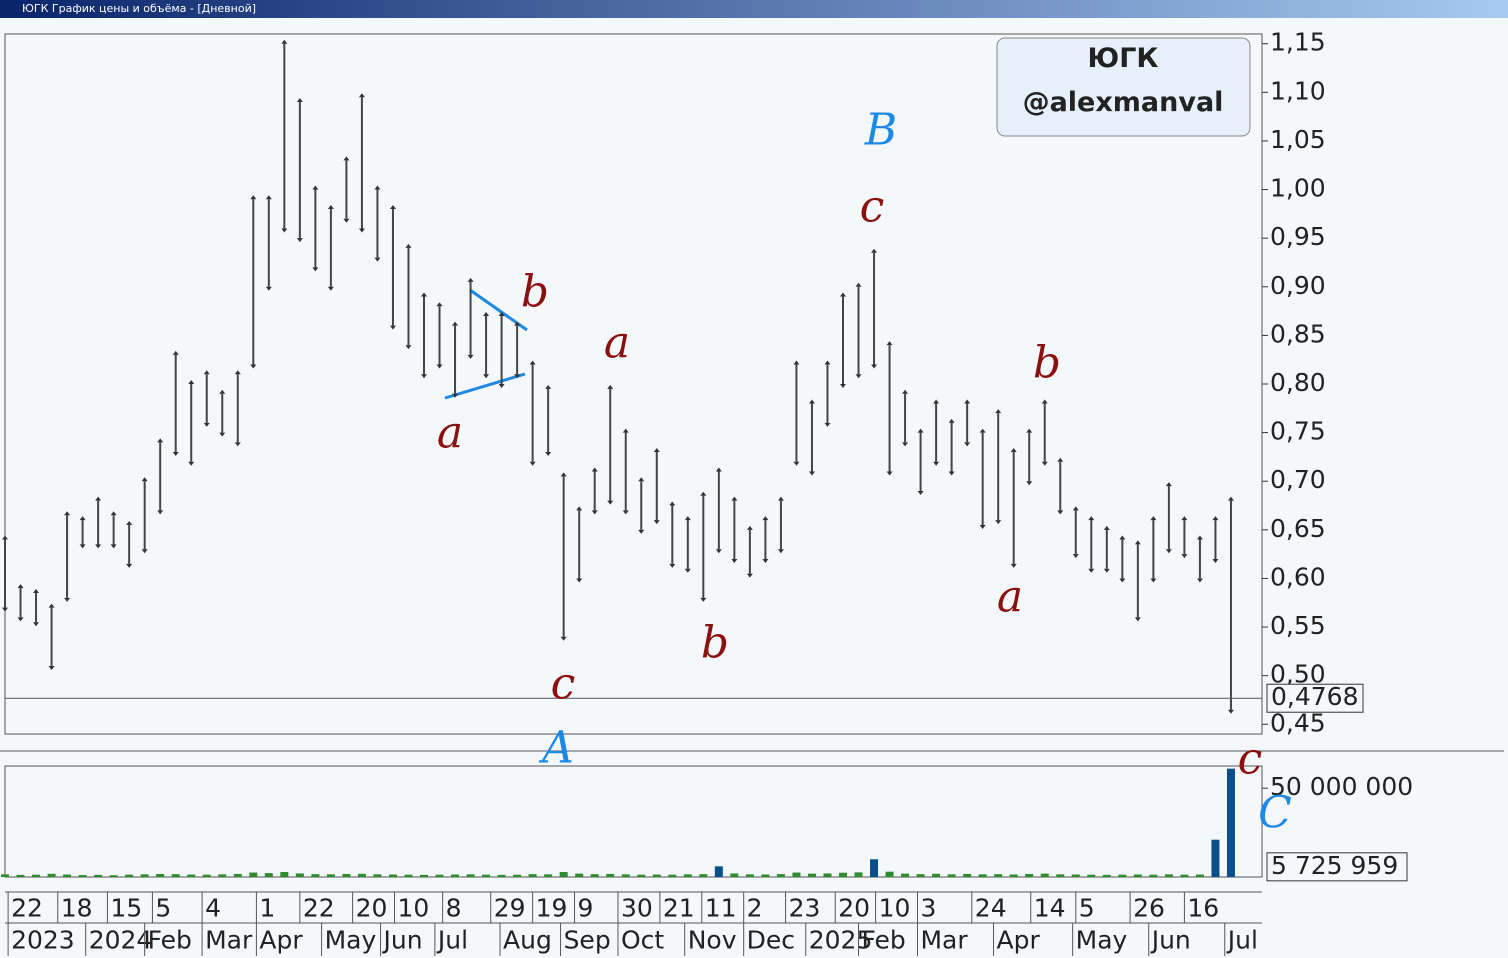  Describe the element at coordinates (841, 940) in the screenshot. I see `x-tick-label: 2025` at that location.